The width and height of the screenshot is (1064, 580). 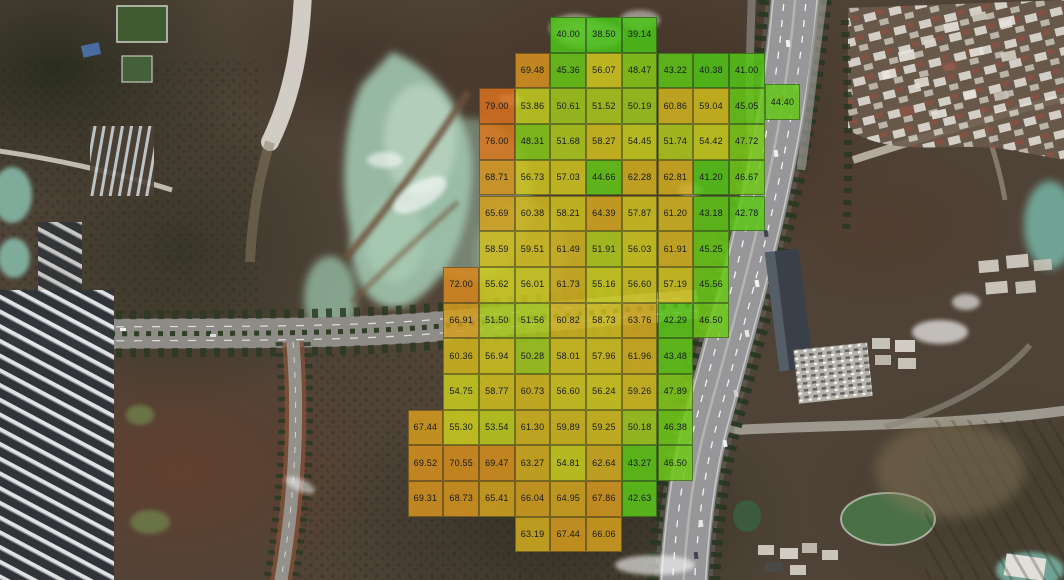 I want to click on heatmap-cell: 42.78, so click(x=746, y=213).